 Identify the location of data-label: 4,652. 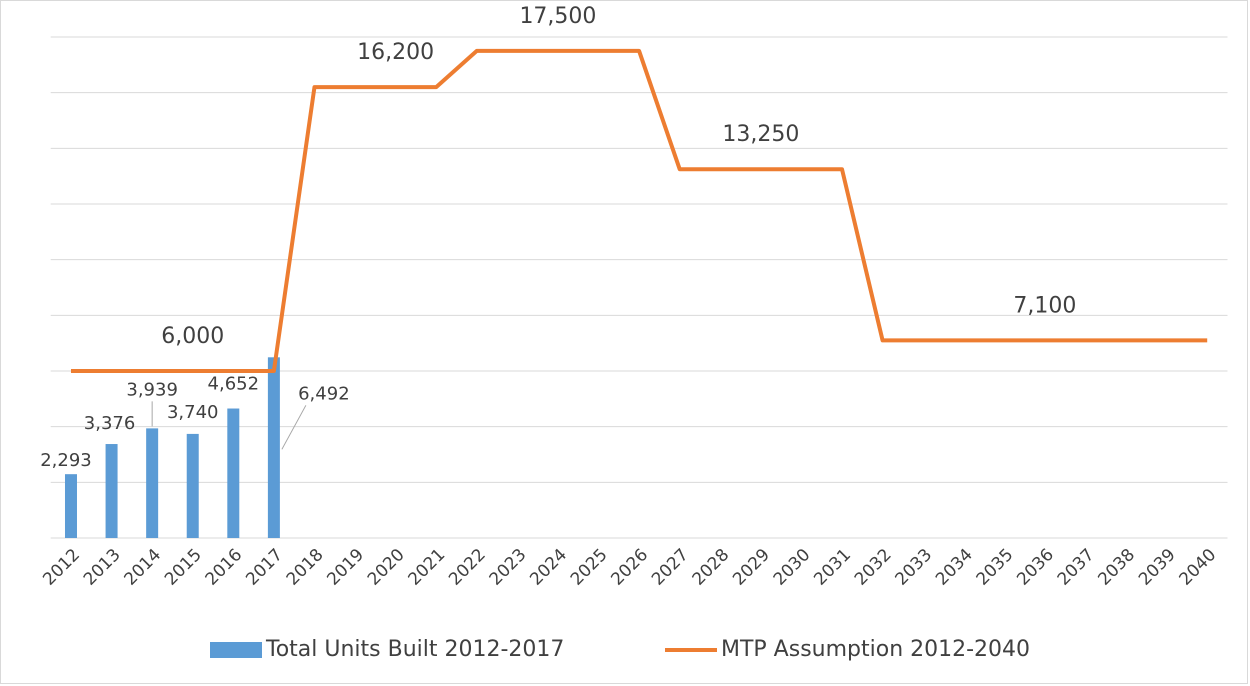
(234, 384).